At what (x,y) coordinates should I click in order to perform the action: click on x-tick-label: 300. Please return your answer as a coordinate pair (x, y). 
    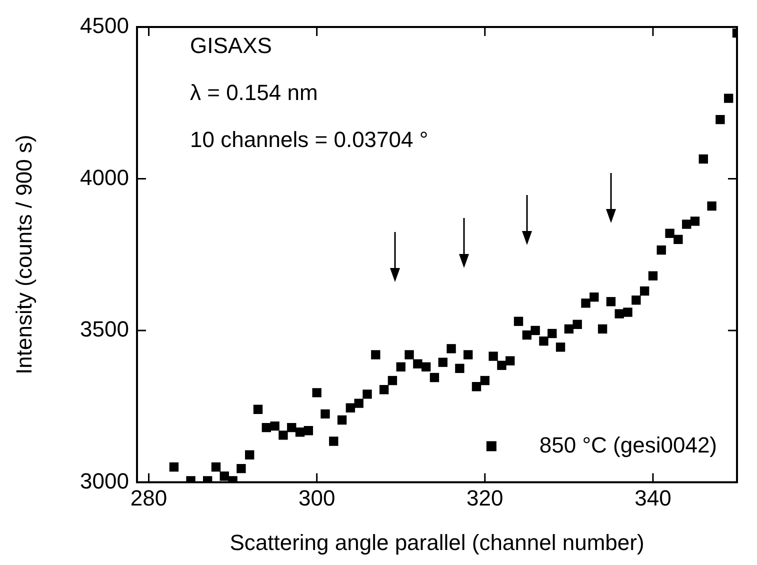
    Looking at the image, I should click on (317, 497).